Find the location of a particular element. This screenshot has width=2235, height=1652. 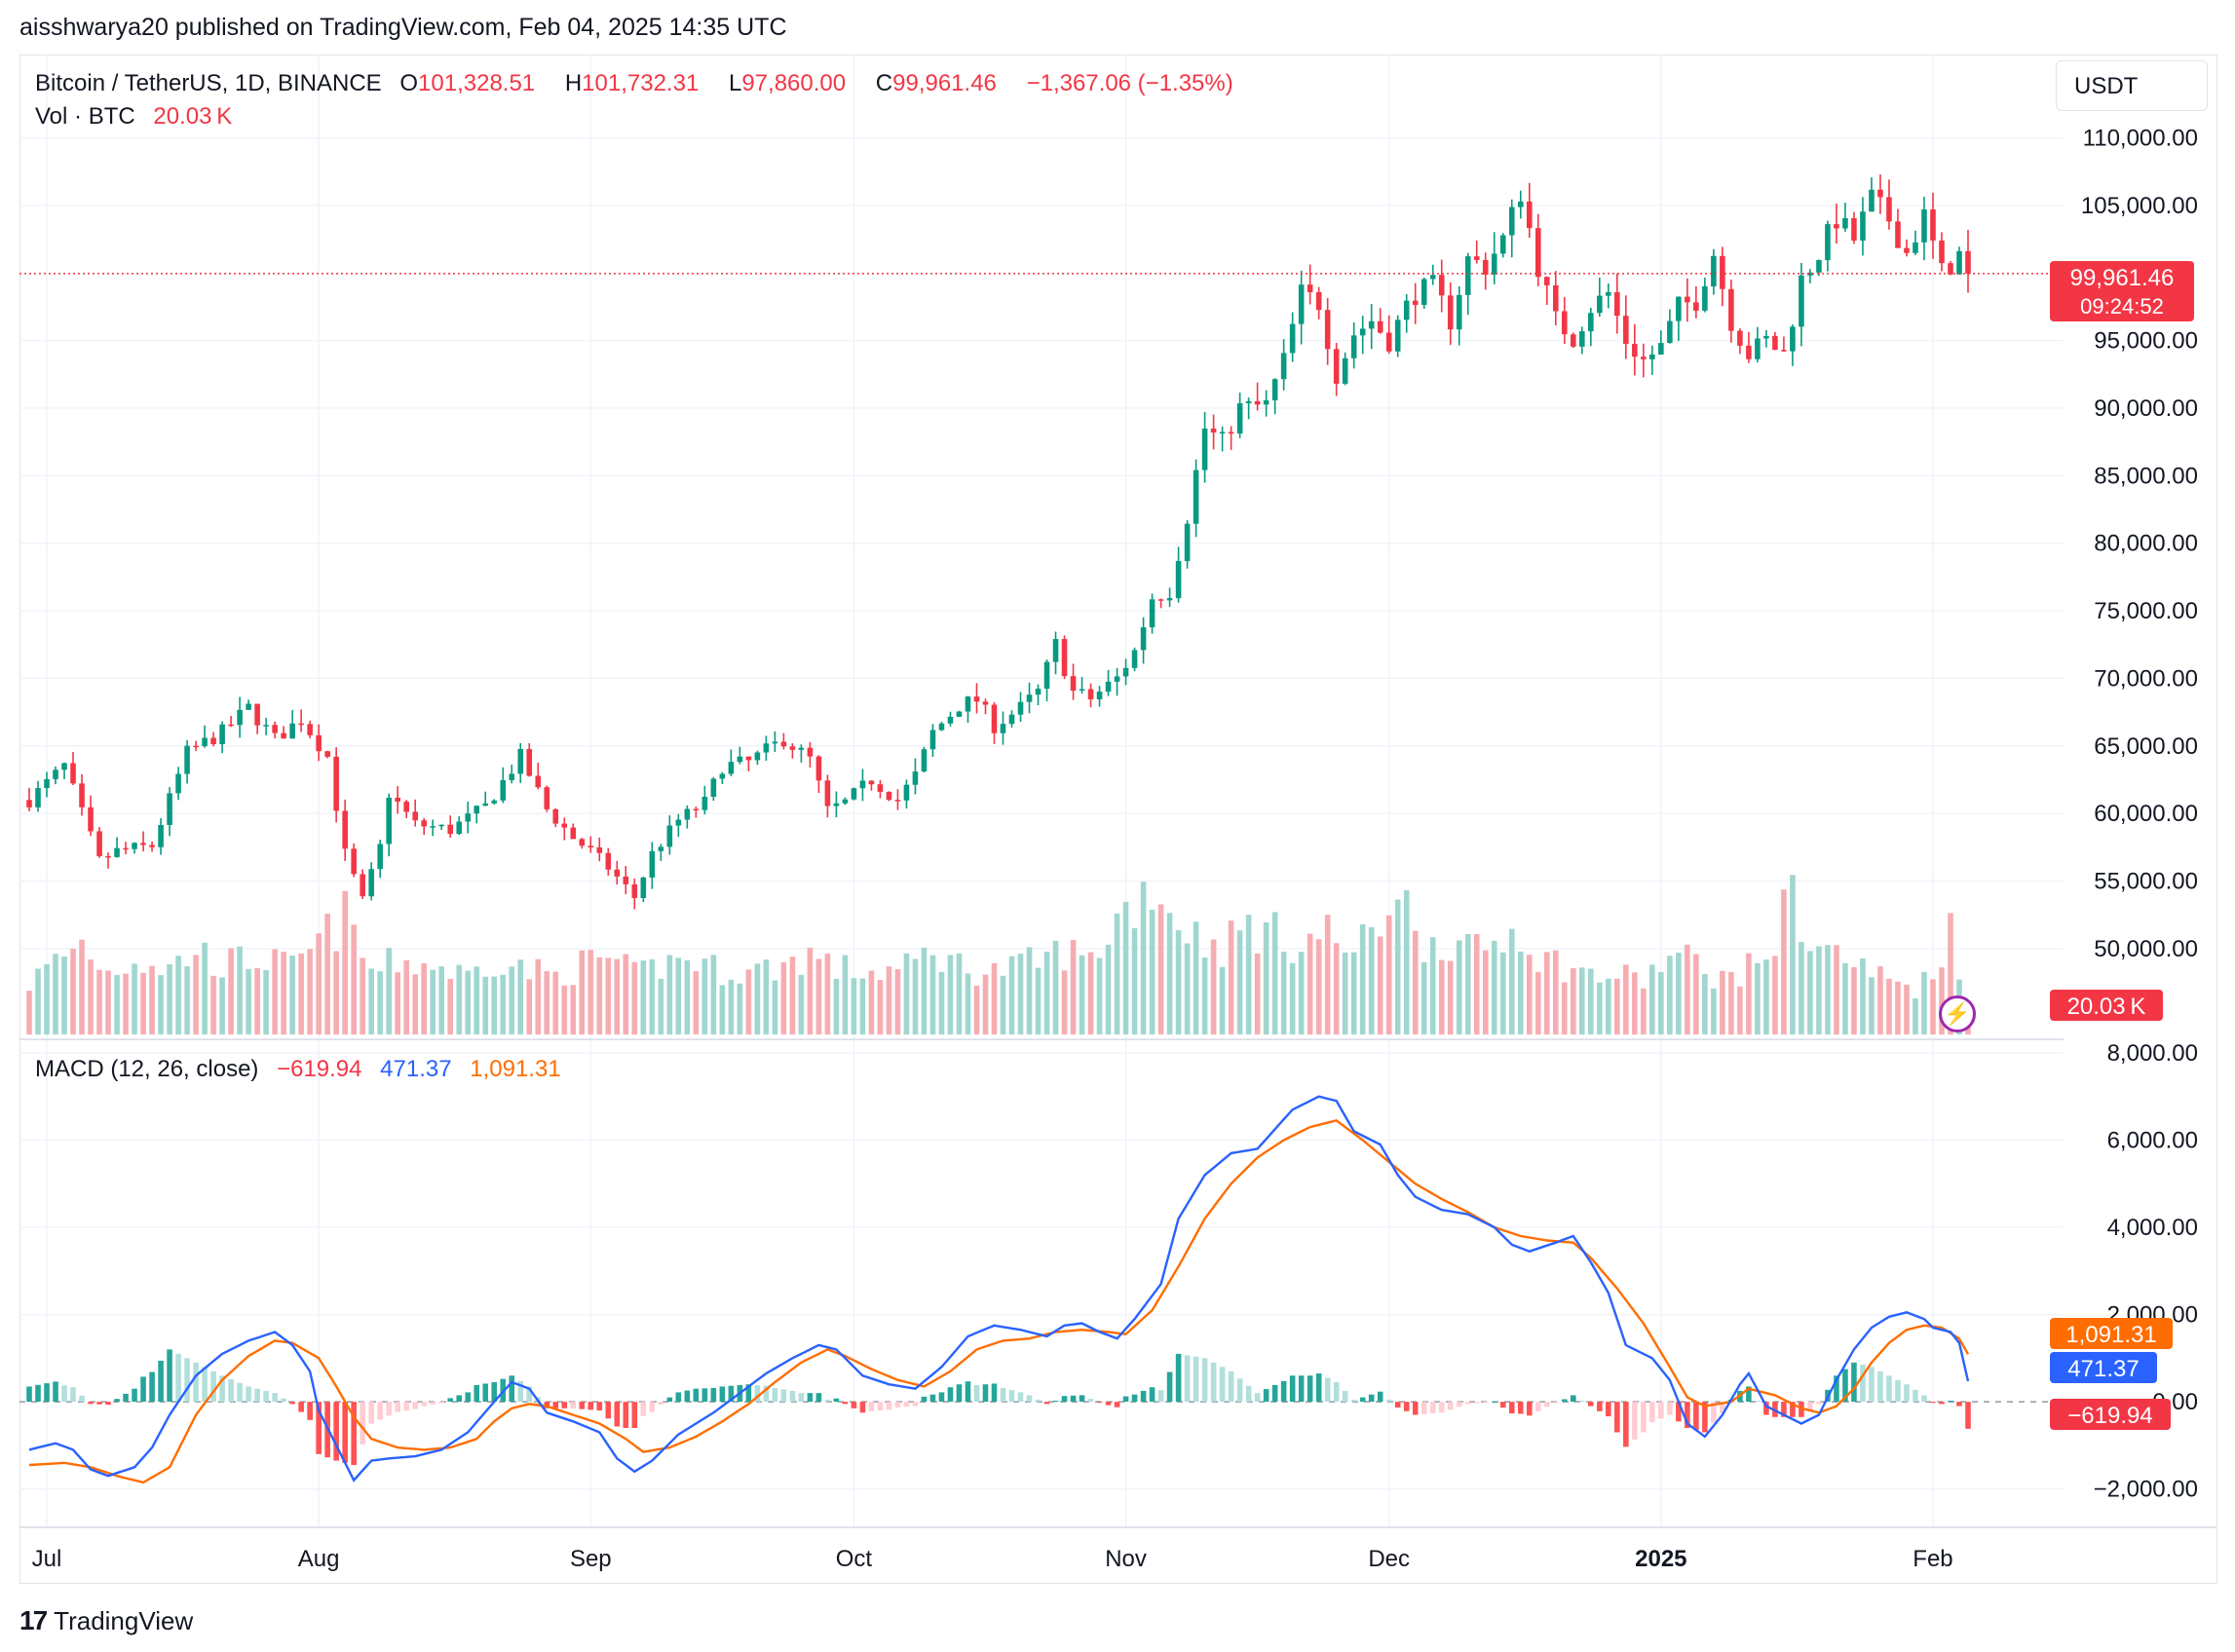

close-label: C is located at coordinates (884, 83).